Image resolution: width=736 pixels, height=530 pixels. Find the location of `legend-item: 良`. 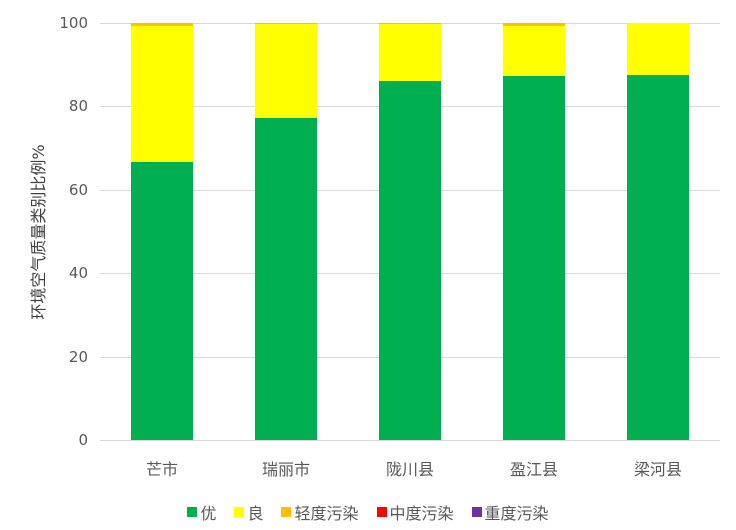

legend-item: 良 is located at coordinates (248, 512).